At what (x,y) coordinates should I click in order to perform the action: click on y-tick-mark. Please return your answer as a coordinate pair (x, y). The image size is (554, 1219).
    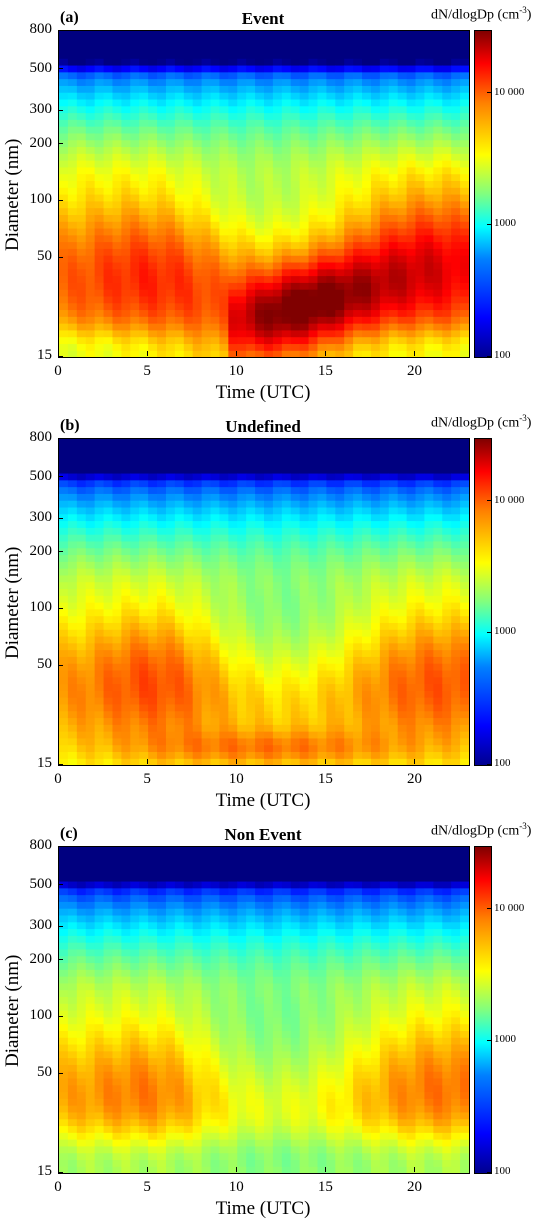
    Looking at the image, I should click on (60, 143).